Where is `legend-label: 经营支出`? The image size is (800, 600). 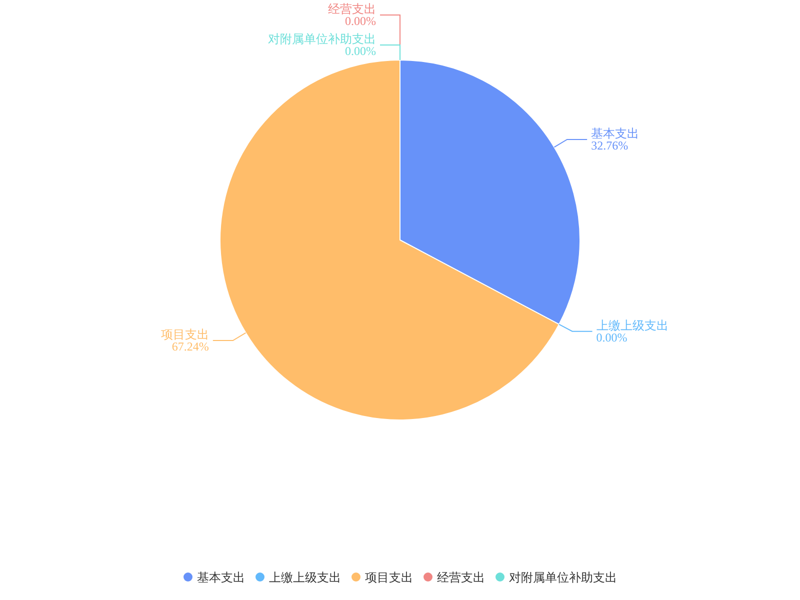 legend-label: 经营支出 is located at coordinates (461, 577).